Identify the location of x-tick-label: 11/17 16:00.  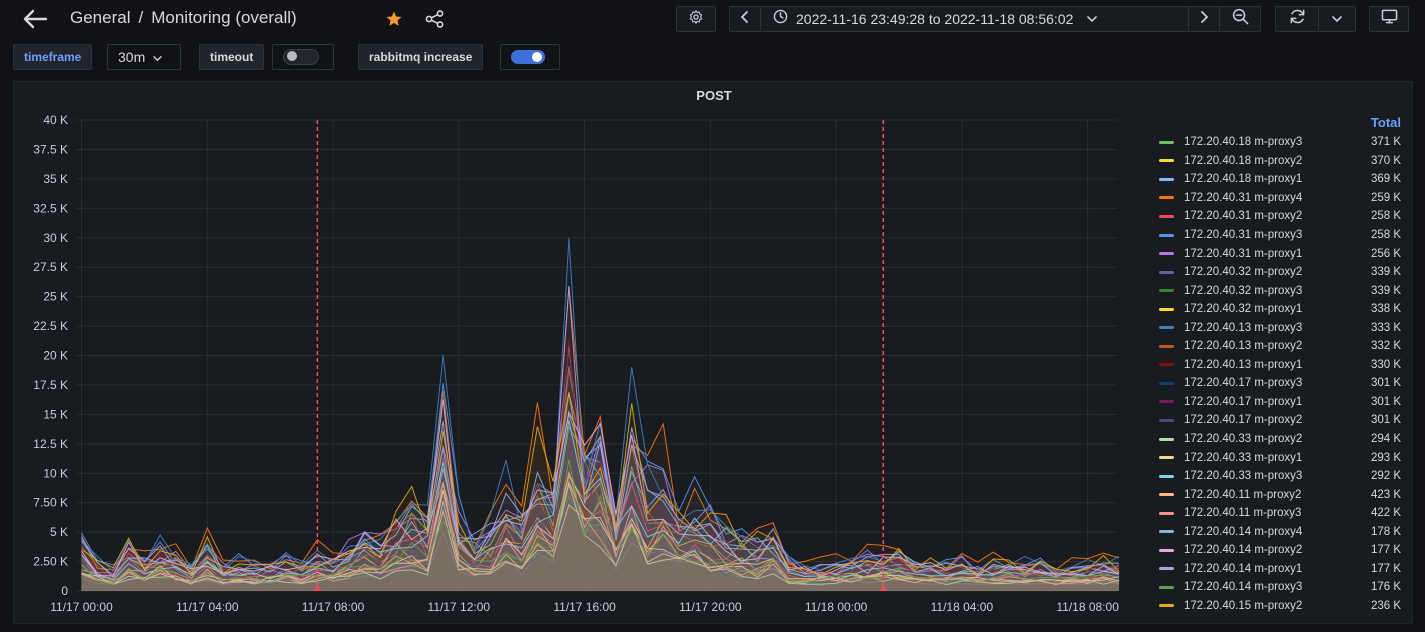
(584, 607).